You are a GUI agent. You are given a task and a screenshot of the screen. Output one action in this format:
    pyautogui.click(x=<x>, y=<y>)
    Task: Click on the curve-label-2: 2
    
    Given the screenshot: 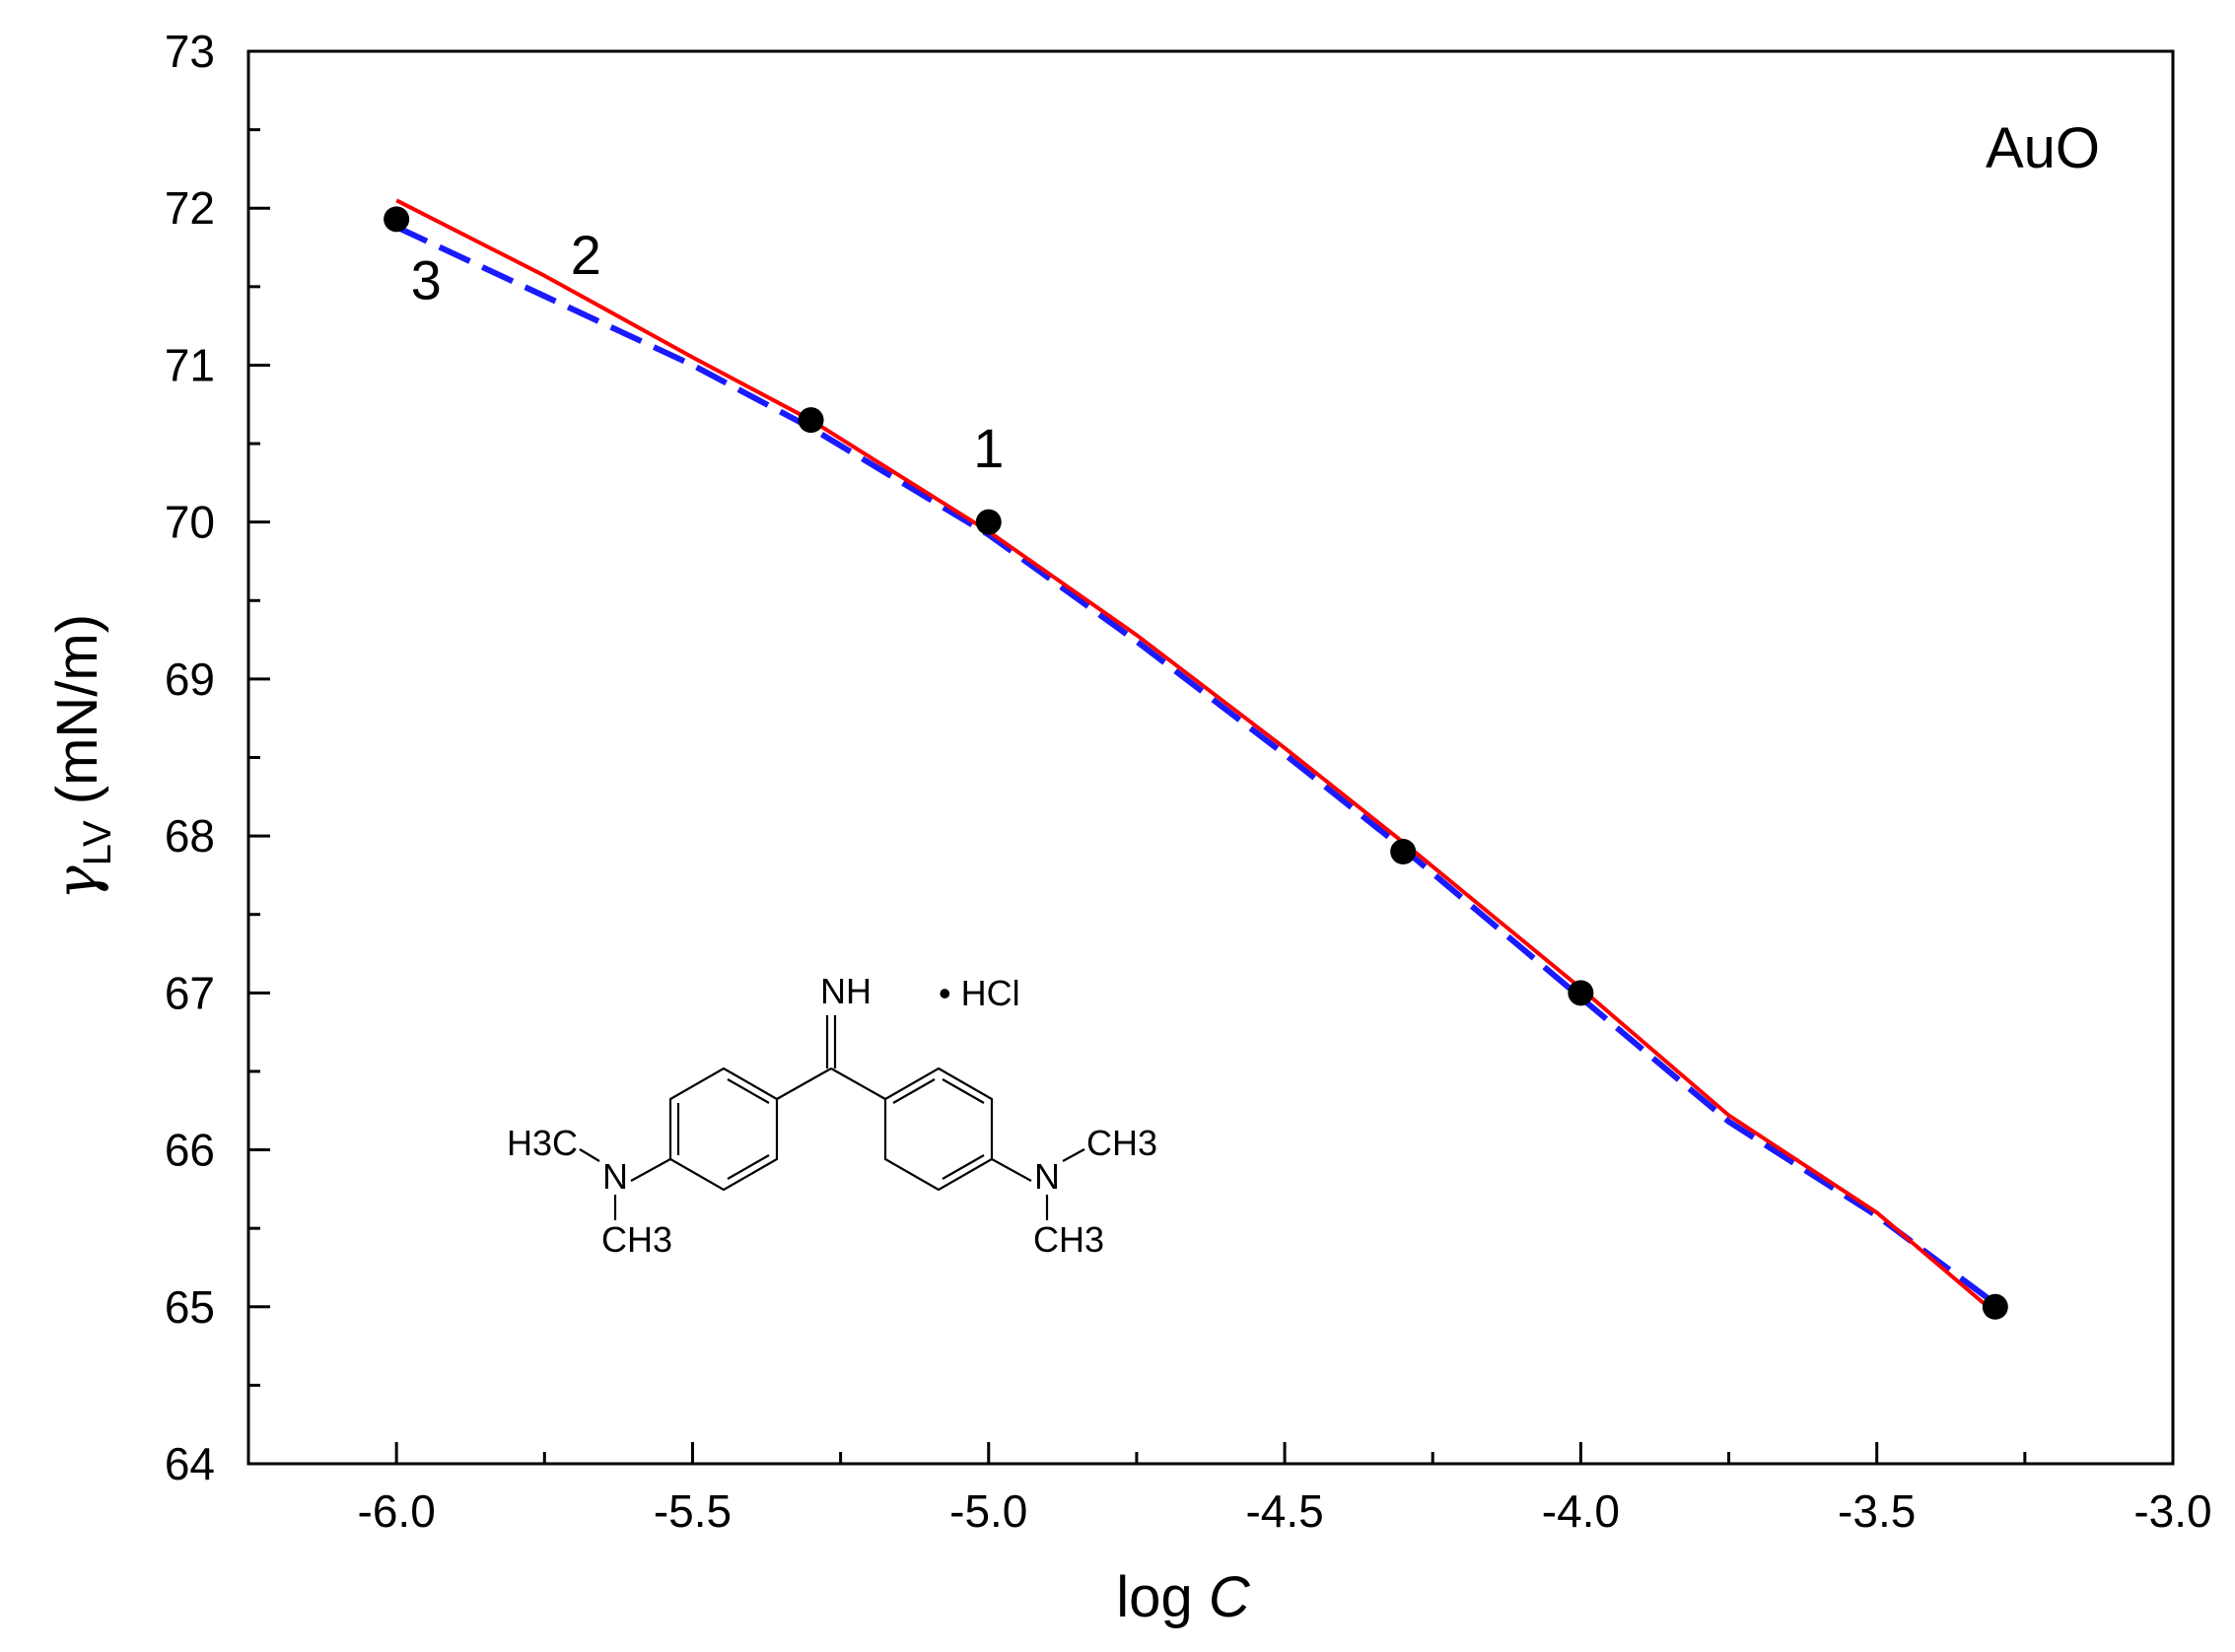 What is the action you would take?
    pyautogui.click(x=586, y=255)
    